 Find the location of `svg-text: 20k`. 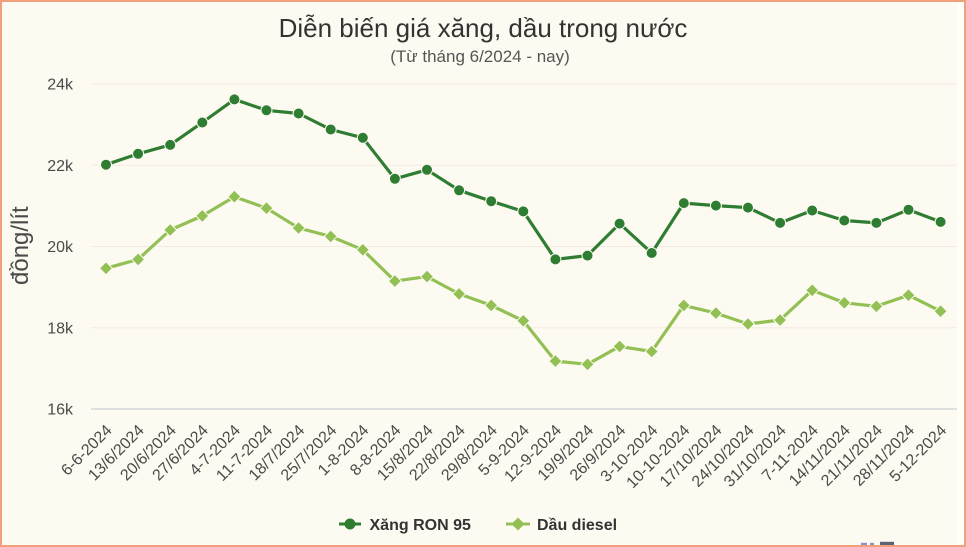

svg-text: 20k is located at coordinates (60, 247).